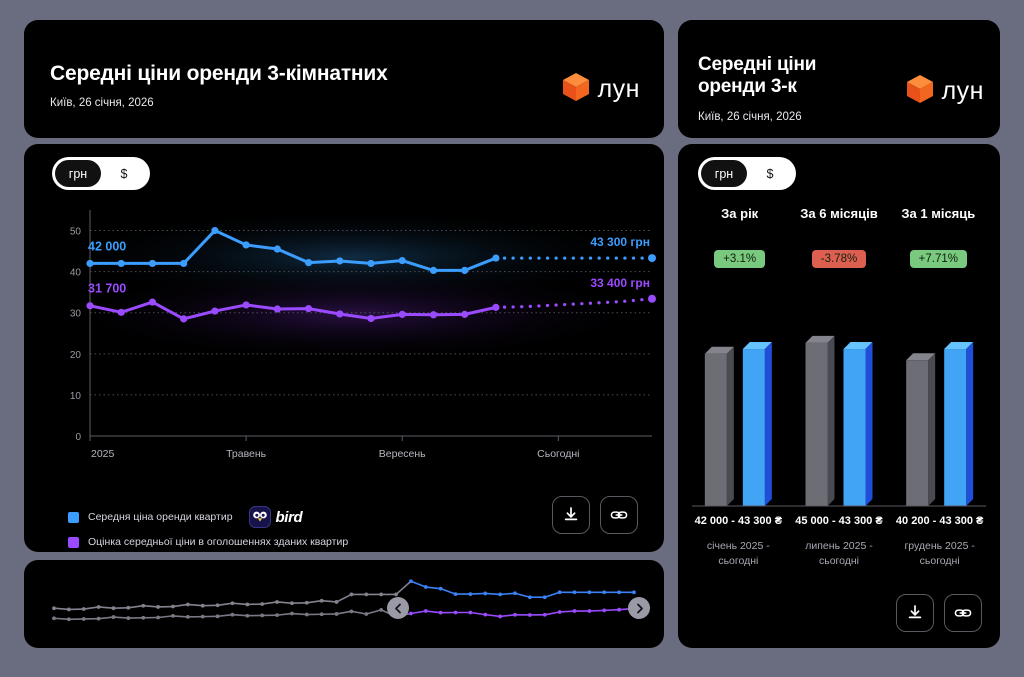 The height and width of the screenshot is (677, 1024). I want to click on right-page-title: Середні ціни оренди 3-к, so click(757, 75).